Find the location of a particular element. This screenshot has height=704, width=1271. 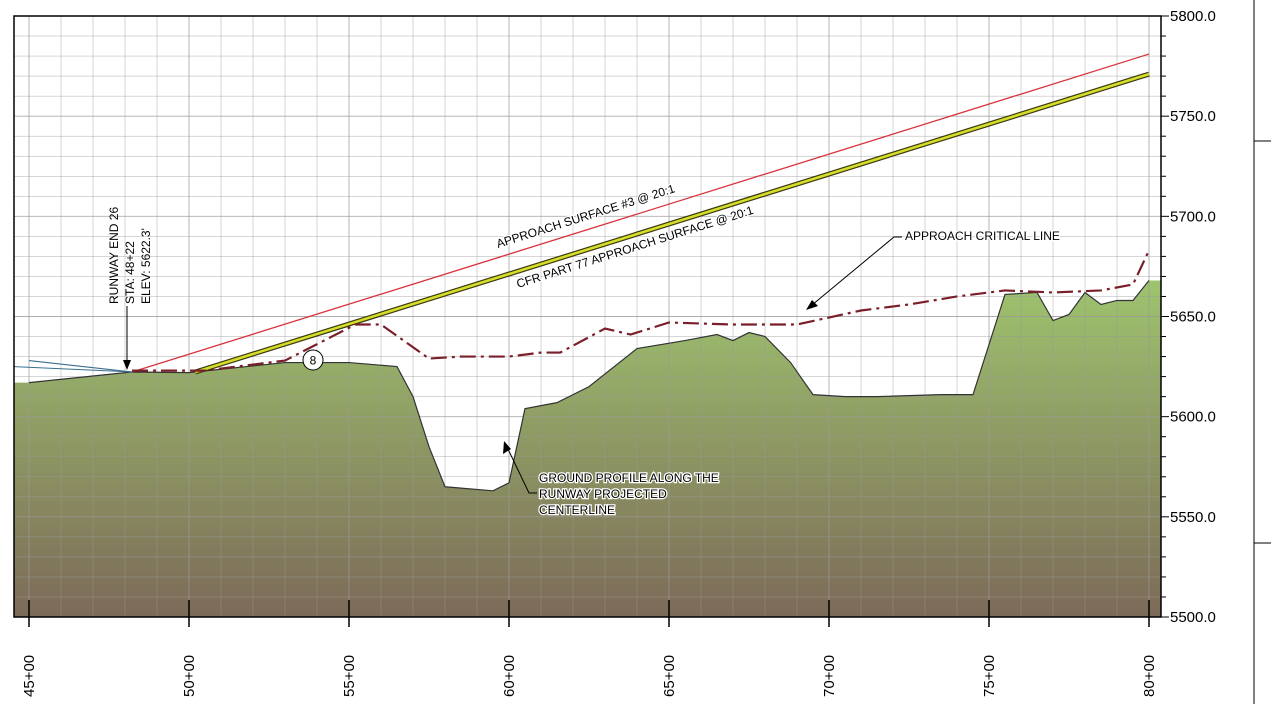

ground-profile-label-line3: CENTERLINE is located at coordinates (577, 510).